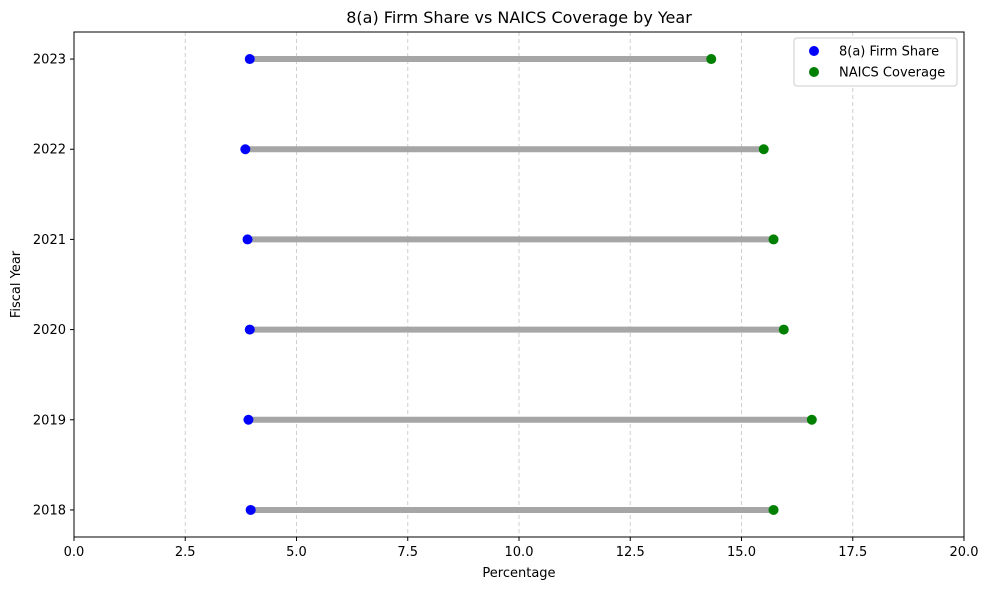 This screenshot has height=590, width=989. I want to click on x-tick-label: 10.0, so click(519, 552).